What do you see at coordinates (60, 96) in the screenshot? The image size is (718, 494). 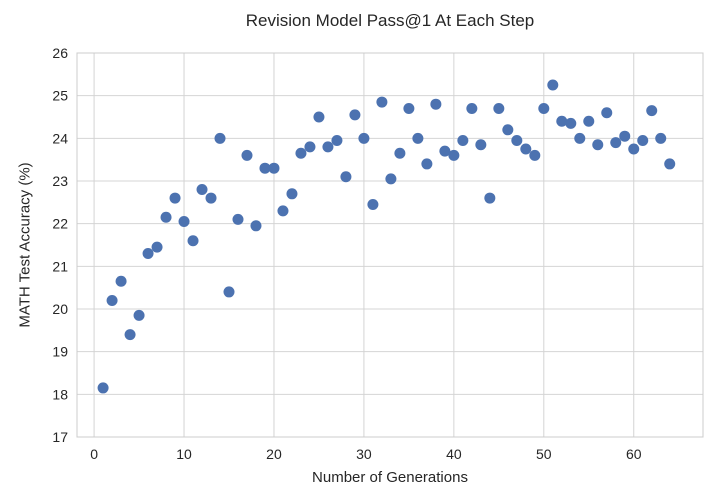 I see `y-tick-label: 25` at bounding box center [60, 96].